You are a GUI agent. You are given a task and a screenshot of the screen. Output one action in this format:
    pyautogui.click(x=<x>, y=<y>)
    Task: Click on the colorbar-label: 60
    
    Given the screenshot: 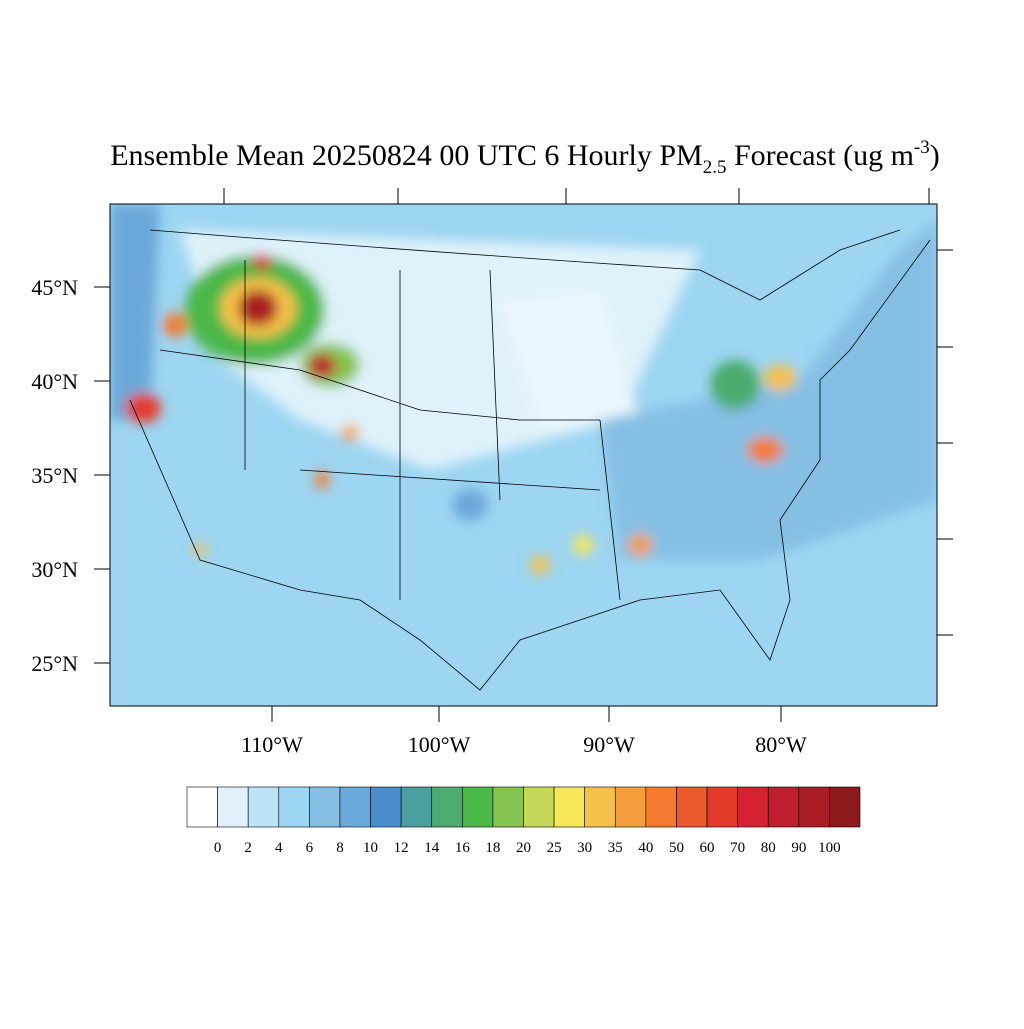 What is the action you would take?
    pyautogui.click(x=707, y=848)
    